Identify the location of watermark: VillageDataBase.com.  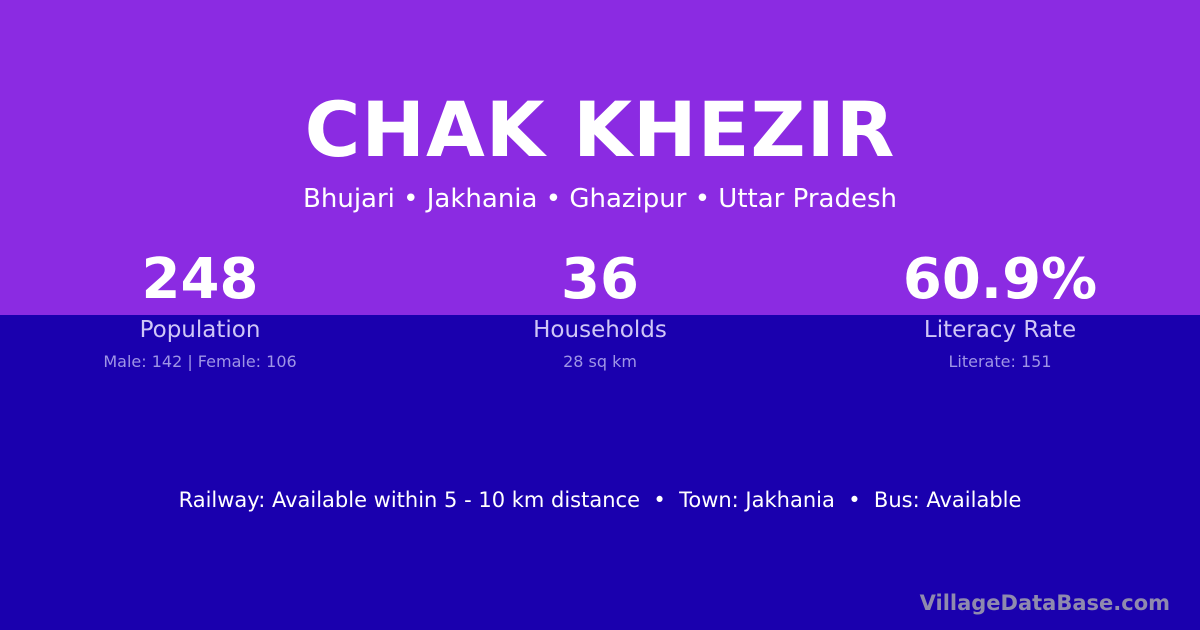
(1044, 603).